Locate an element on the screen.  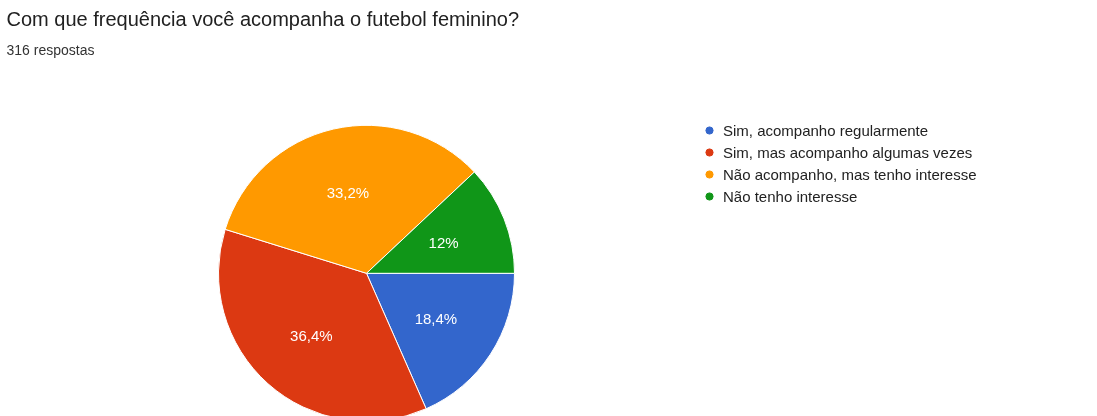
data-label: 18,4% is located at coordinates (436, 319).